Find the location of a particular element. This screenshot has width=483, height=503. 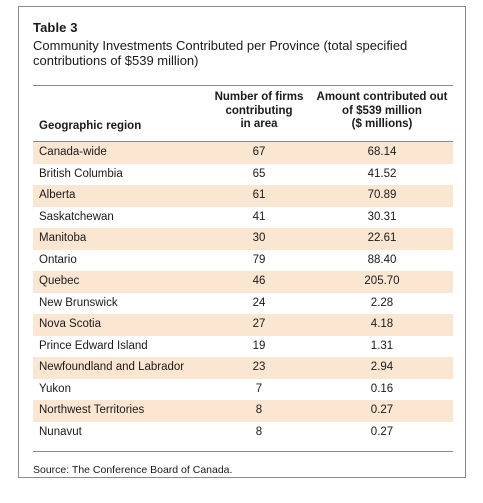

cell-amount: 4.18 is located at coordinates (382, 324).